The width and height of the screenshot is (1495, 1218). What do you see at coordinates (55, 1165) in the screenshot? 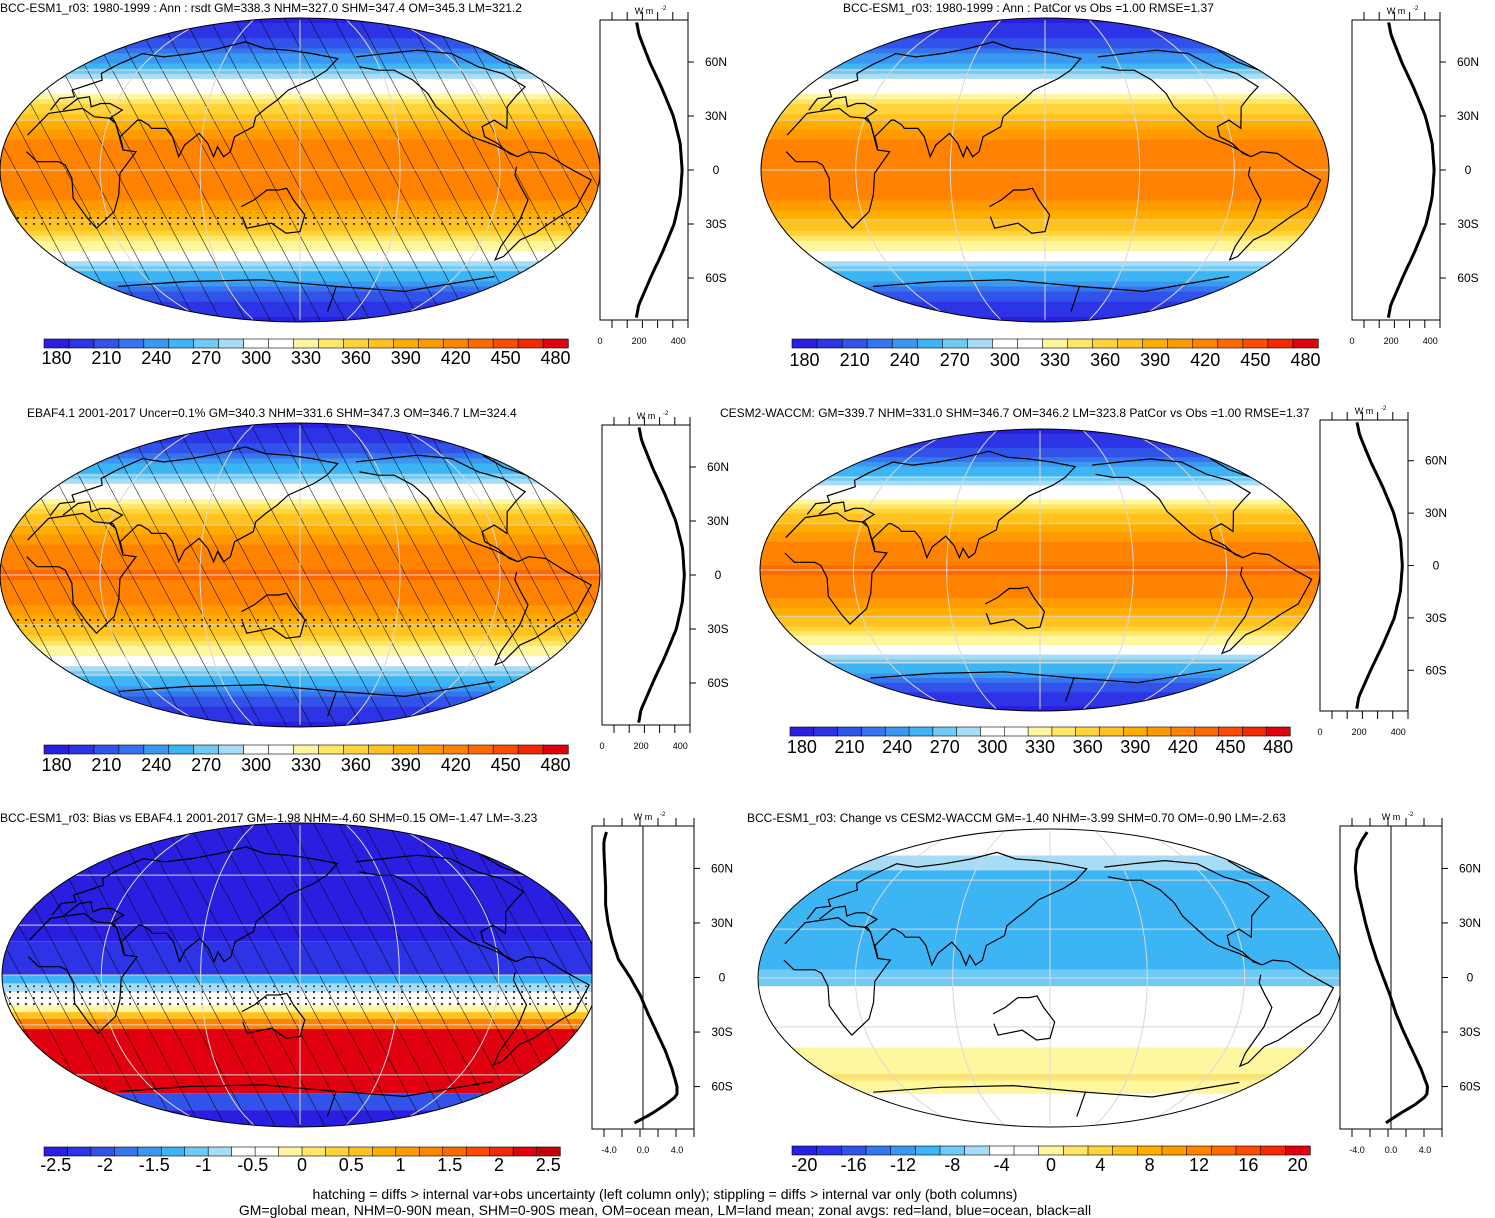
I see `colorbar-label: -2.5` at bounding box center [55, 1165].